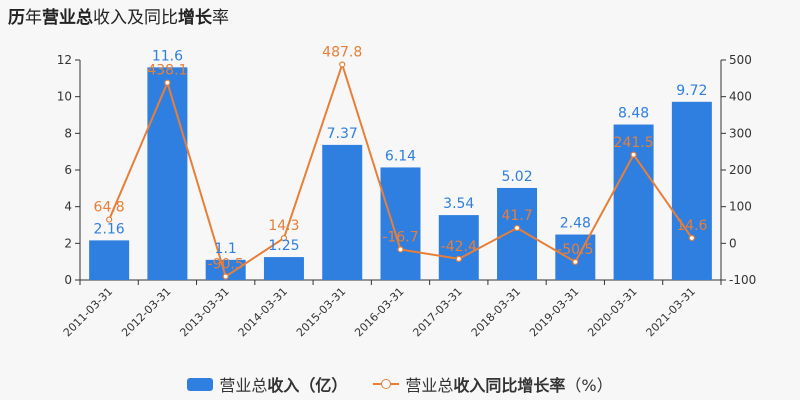 The width and height of the screenshot is (800, 400). Describe the element at coordinates (733, 243) in the screenshot. I see `y-right-tick-label: 0` at that location.